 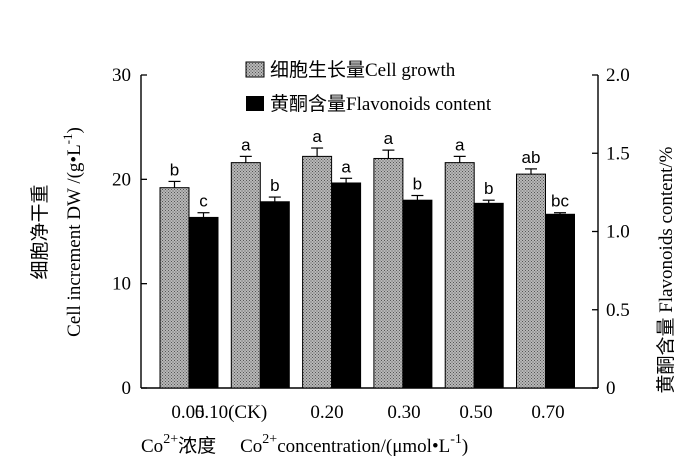 I want to click on x-title-part1-rest: 浓度, so click(x=197, y=446).